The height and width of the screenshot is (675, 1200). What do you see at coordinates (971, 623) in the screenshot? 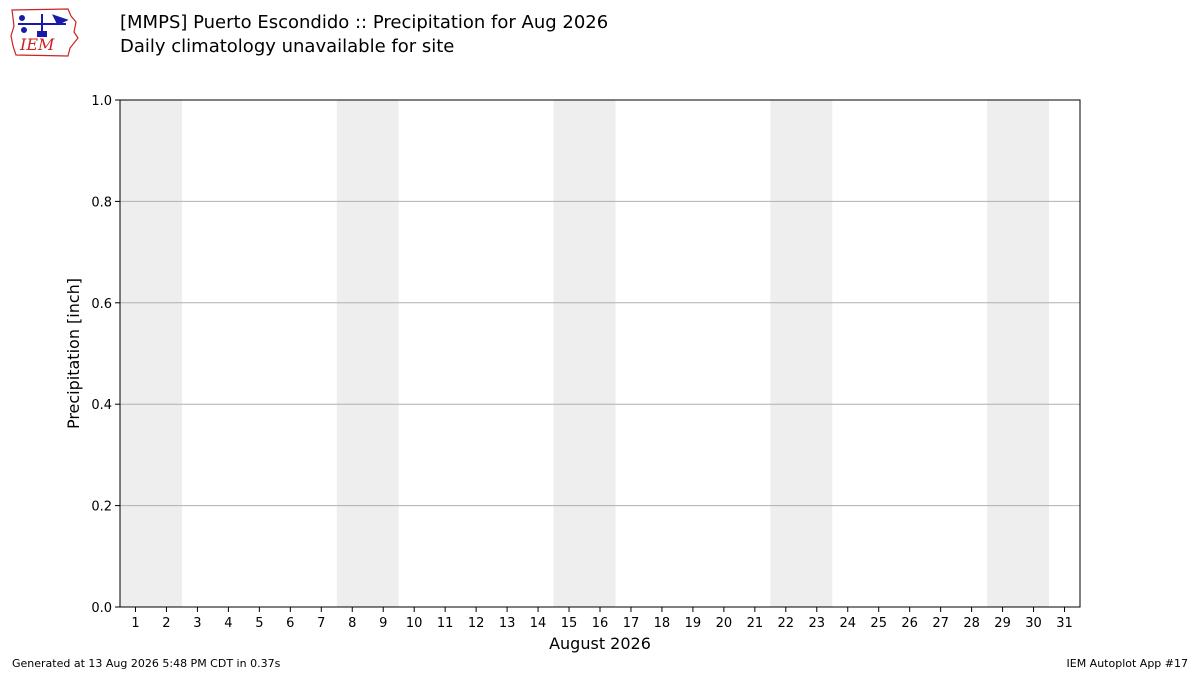
I see `x-tick-label: 28` at bounding box center [971, 623].